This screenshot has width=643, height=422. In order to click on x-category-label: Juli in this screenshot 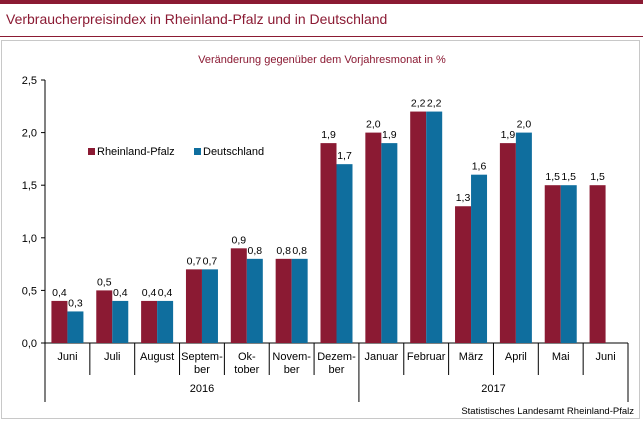, I will do `click(112, 357)`.